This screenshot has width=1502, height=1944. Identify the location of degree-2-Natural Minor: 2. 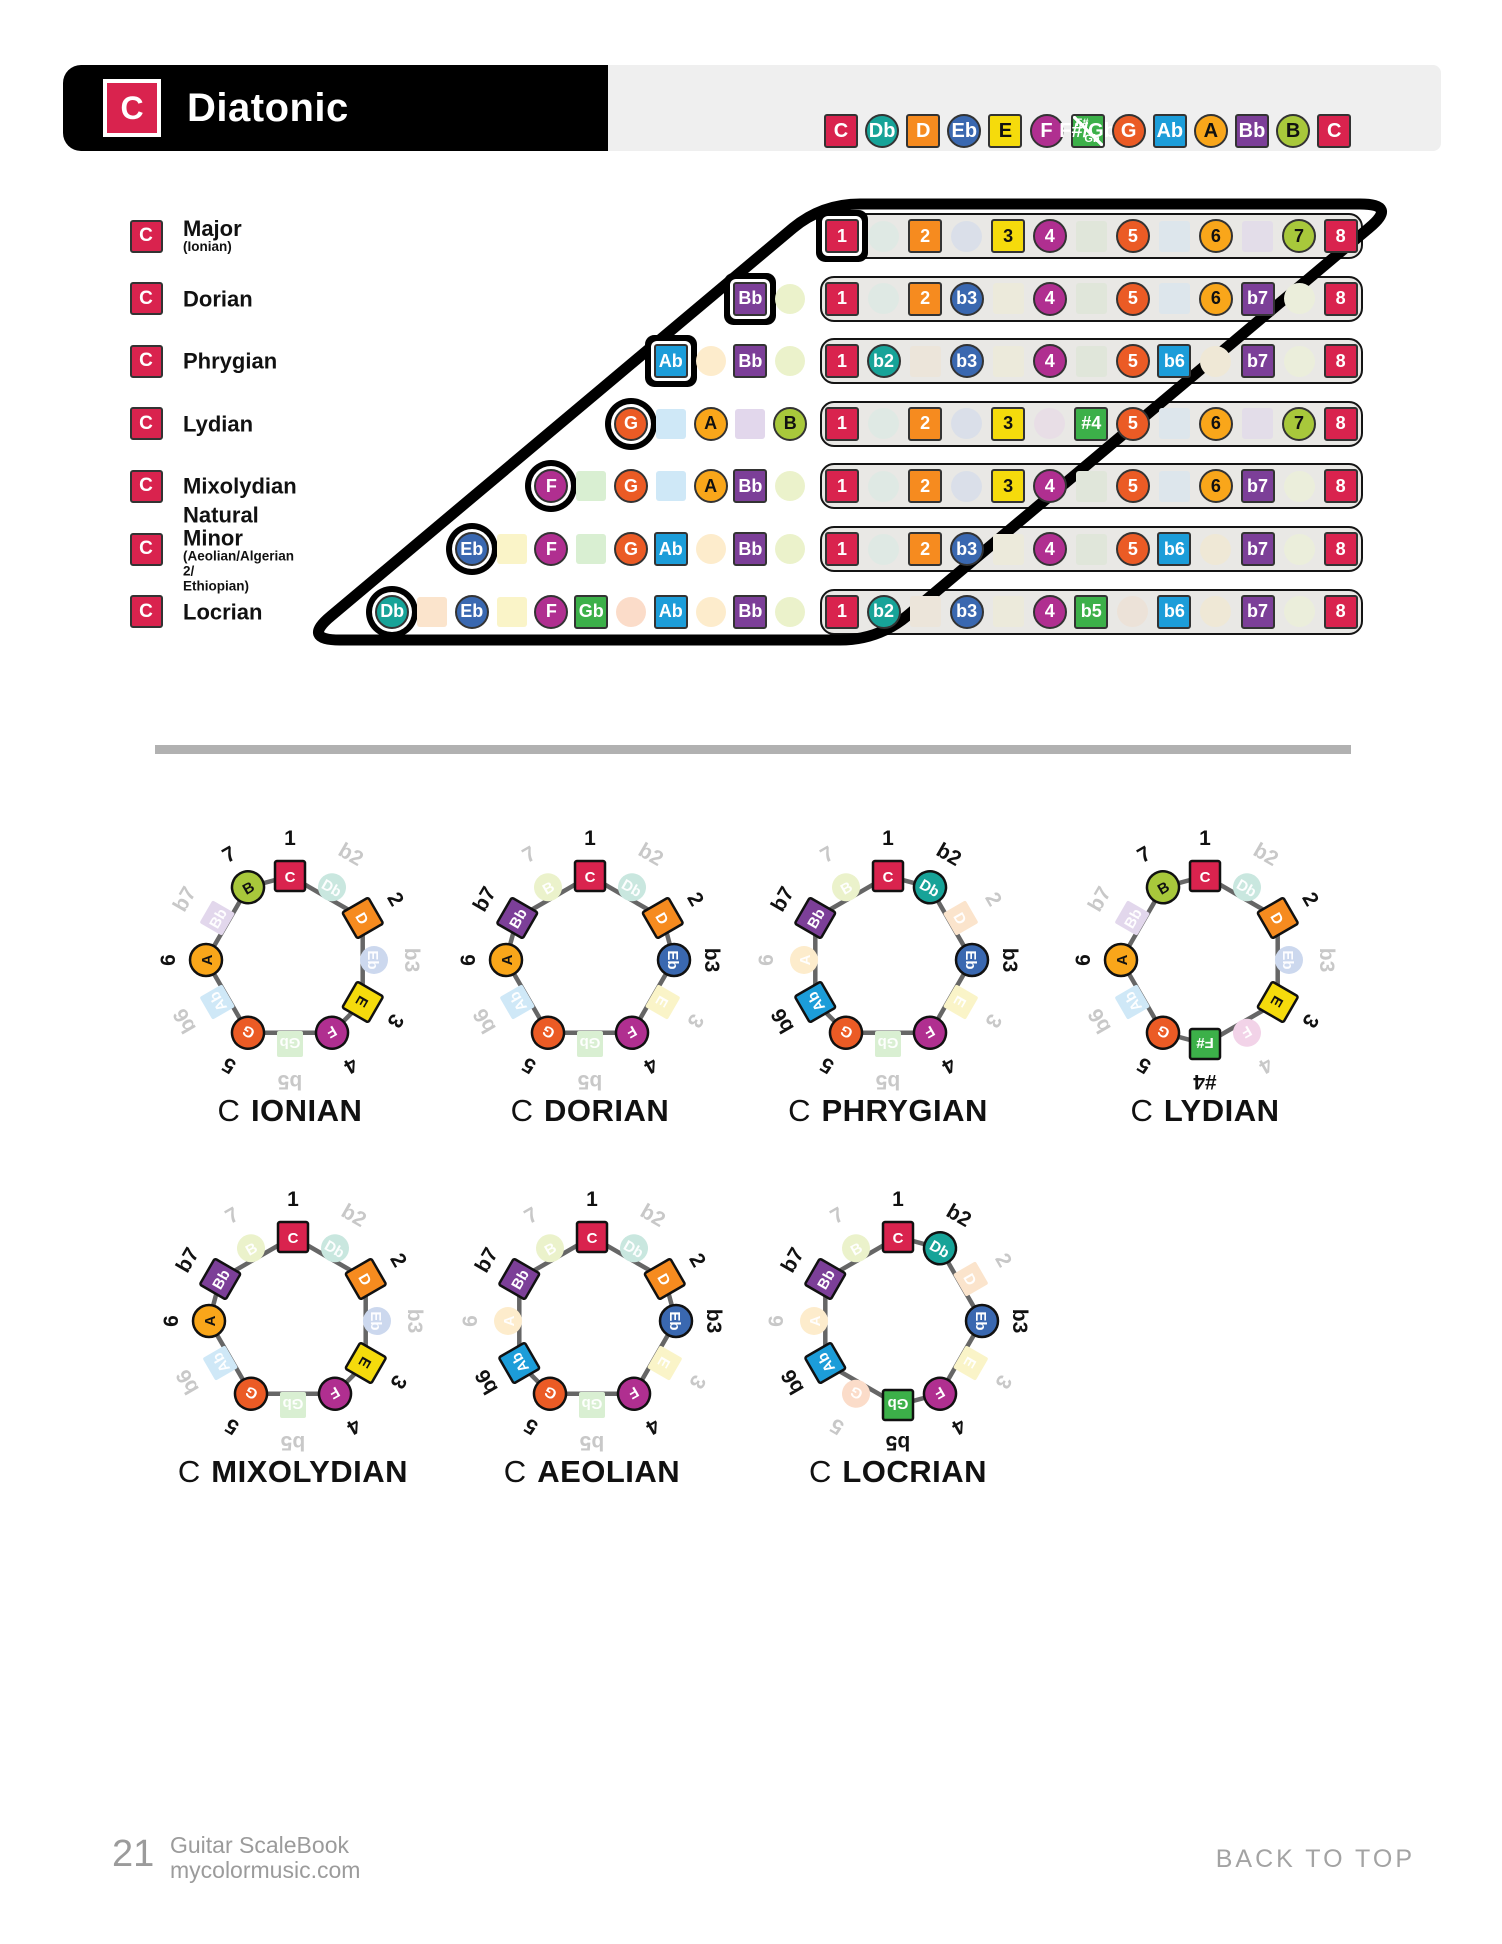
(925, 549).